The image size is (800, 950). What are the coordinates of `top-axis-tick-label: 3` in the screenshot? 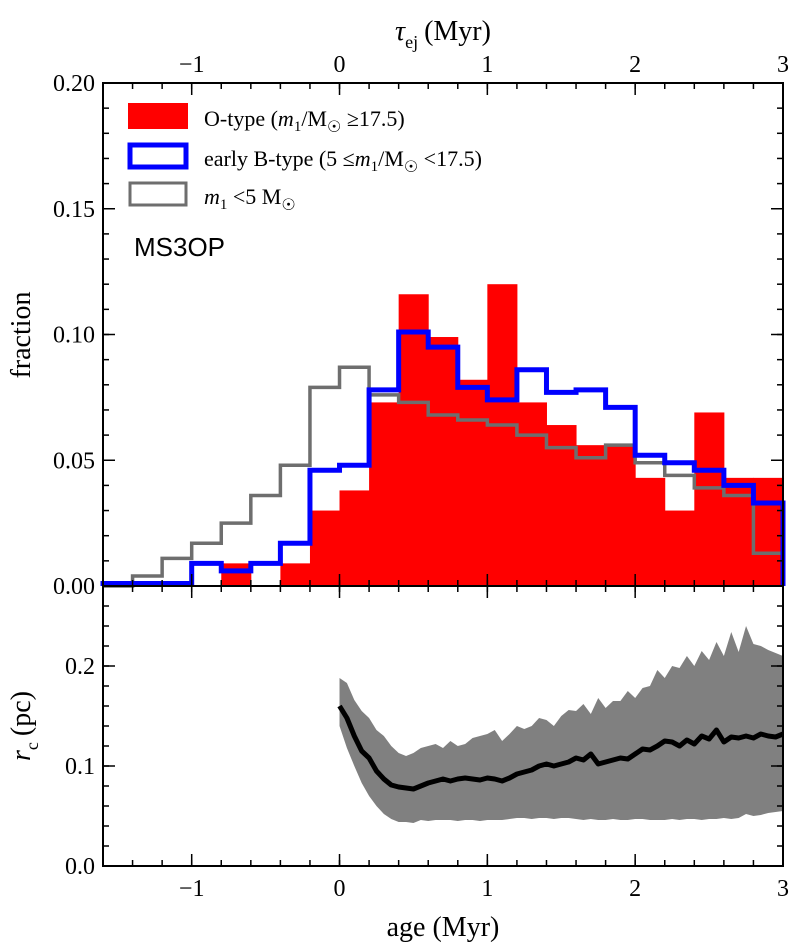 It's located at (783, 65).